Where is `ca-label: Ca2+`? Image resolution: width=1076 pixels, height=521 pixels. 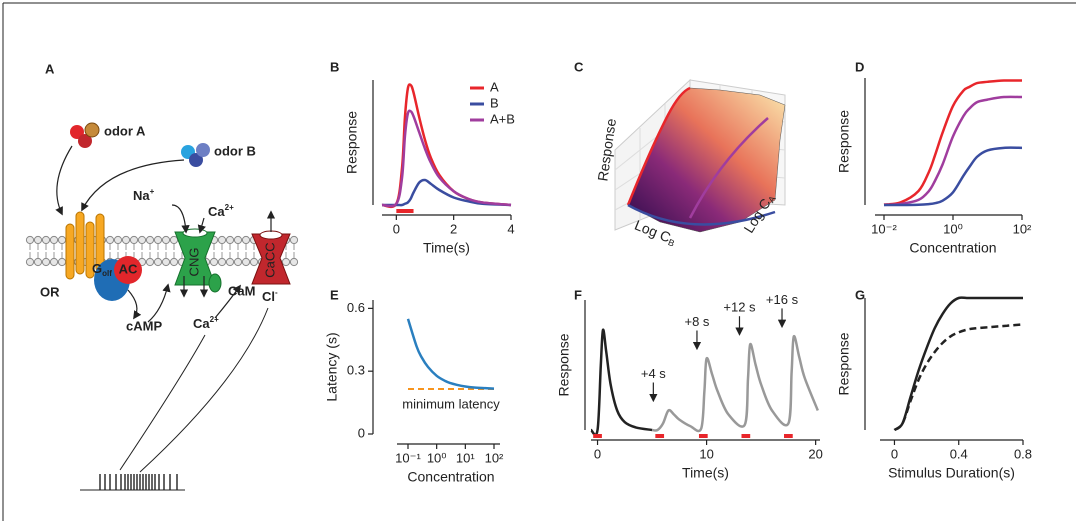
ca-label: Ca2+ is located at coordinates (221, 211).